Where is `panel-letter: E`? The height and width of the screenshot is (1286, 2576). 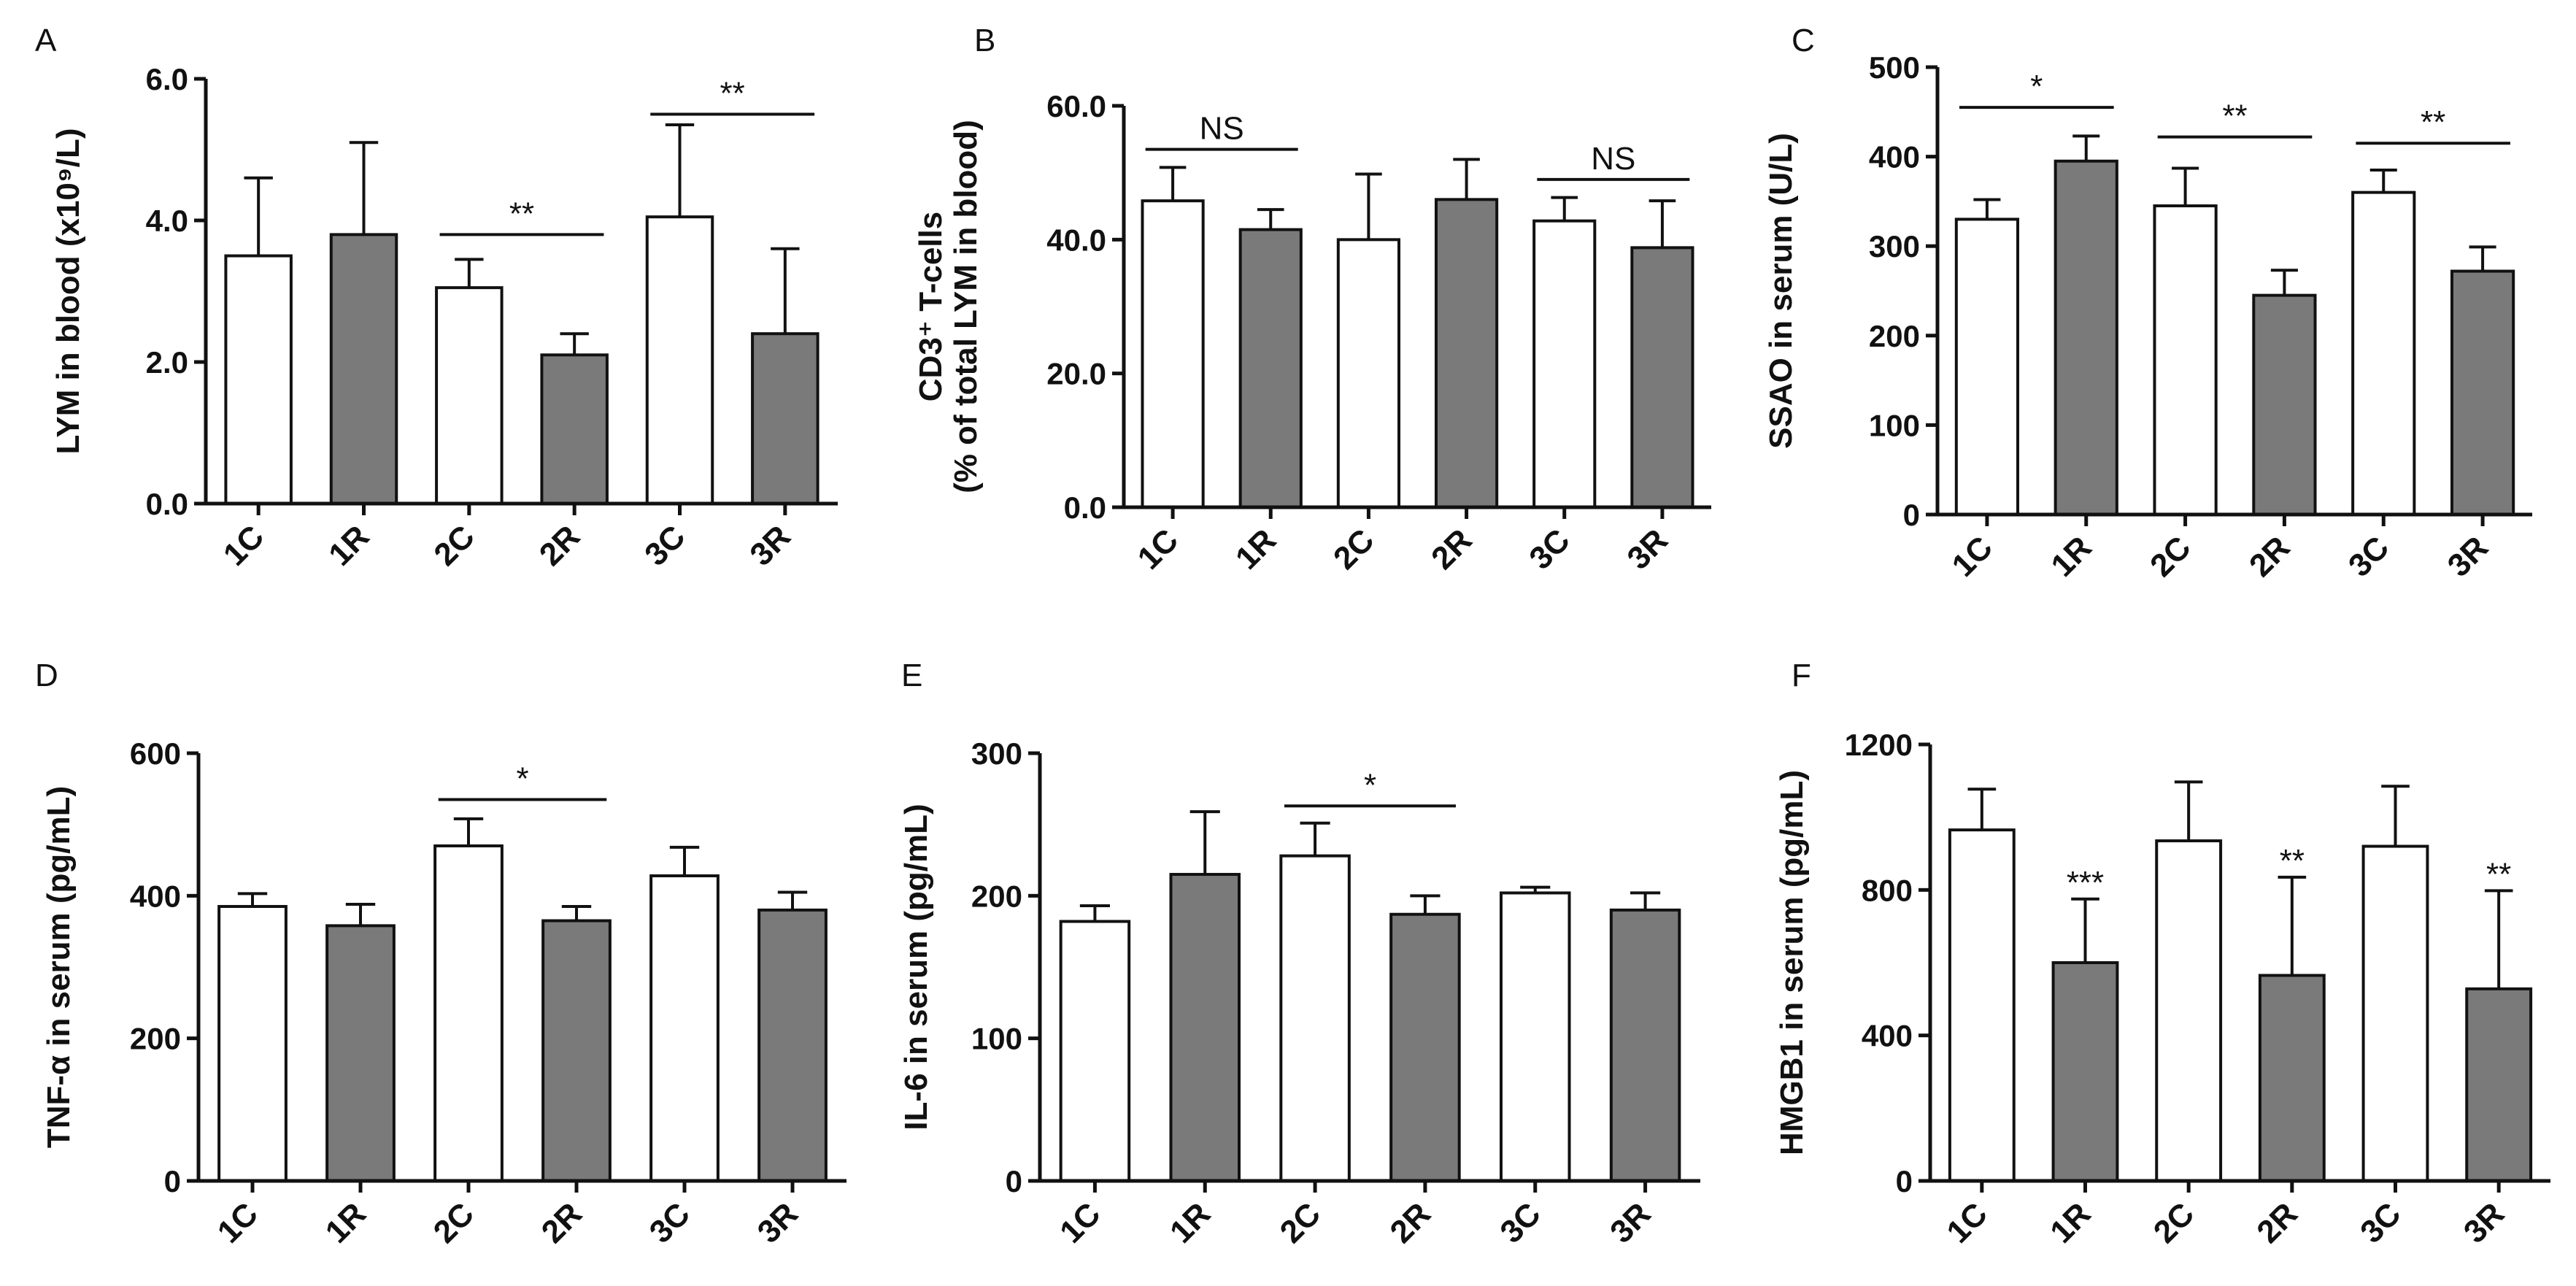 panel-letter: E is located at coordinates (911, 675).